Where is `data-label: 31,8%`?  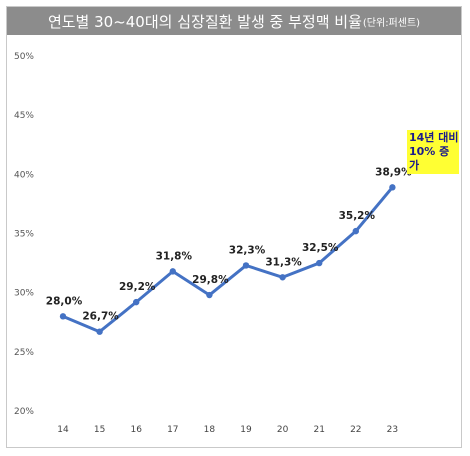 data-label: 31,8% is located at coordinates (174, 256).